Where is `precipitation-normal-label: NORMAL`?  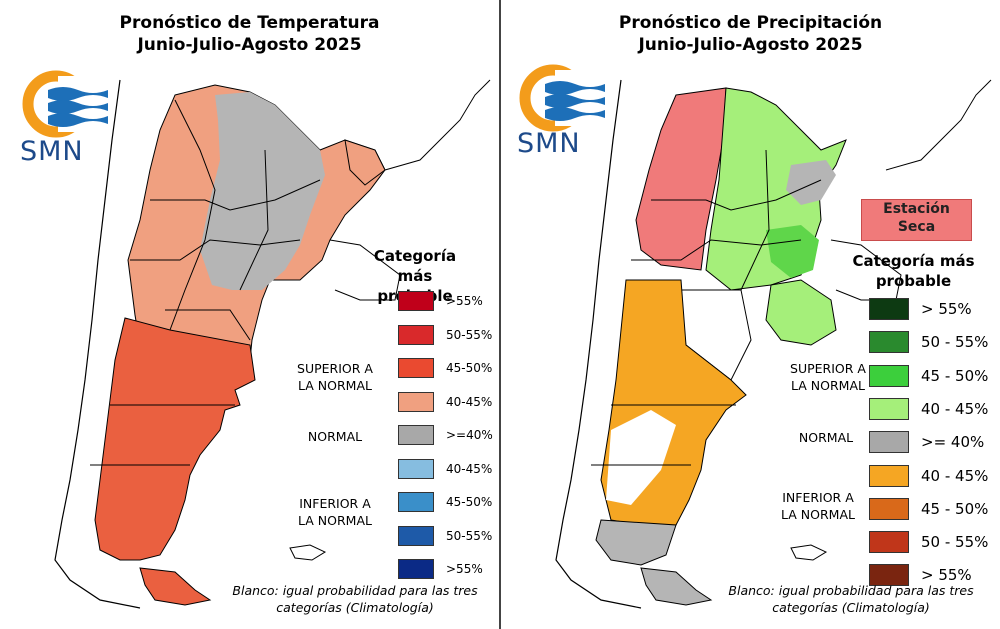
precipitation-normal-label: NORMAL is located at coordinates (826, 437).